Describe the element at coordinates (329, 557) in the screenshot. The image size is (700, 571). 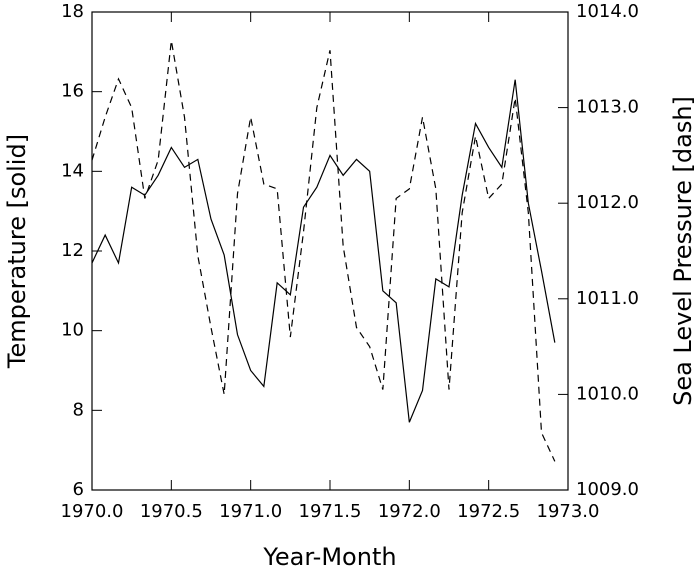
I see `x-axis-label: Year-Month` at that location.